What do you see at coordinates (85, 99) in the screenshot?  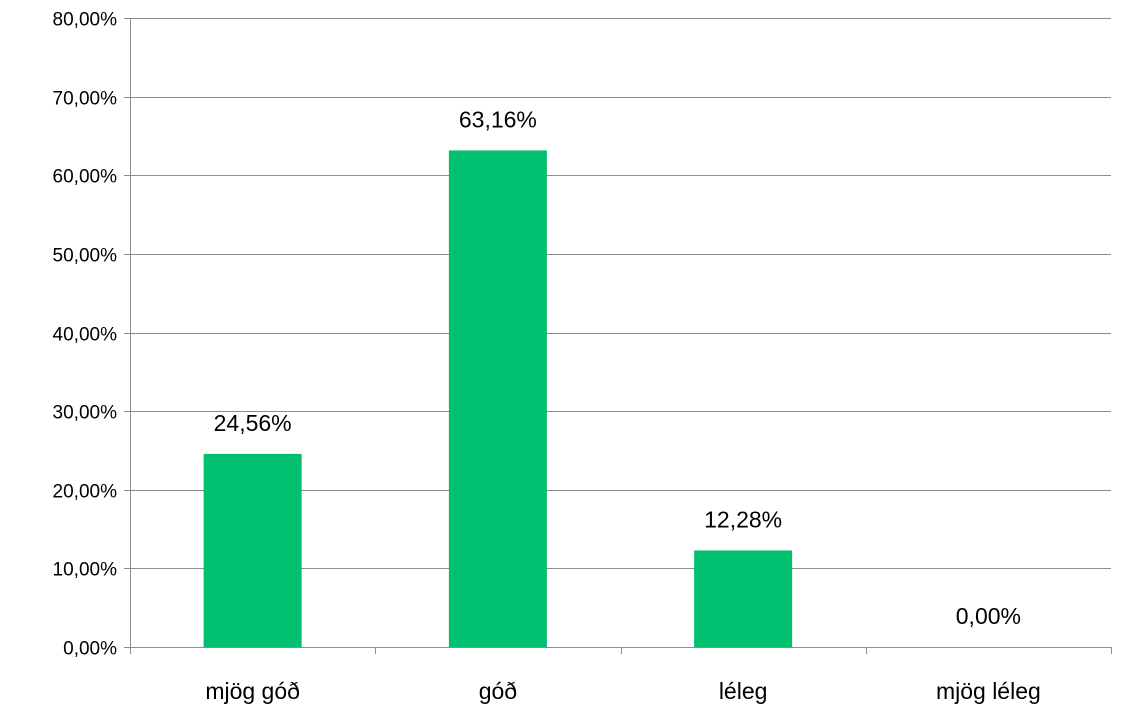 I see `y-tick-label: 70,00%` at bounding box center [85, 99].